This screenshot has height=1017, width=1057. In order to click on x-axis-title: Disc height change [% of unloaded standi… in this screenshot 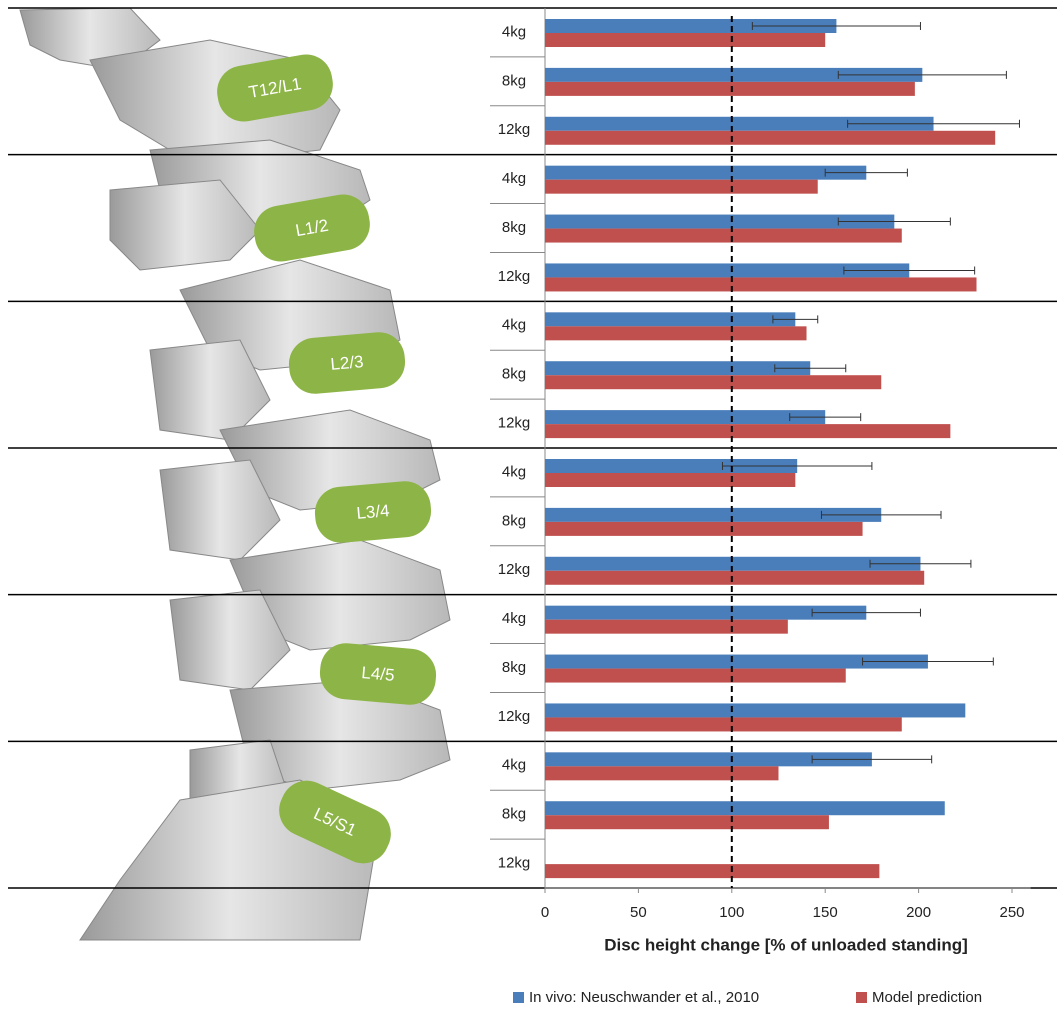, I will do `click(786, 944)`.